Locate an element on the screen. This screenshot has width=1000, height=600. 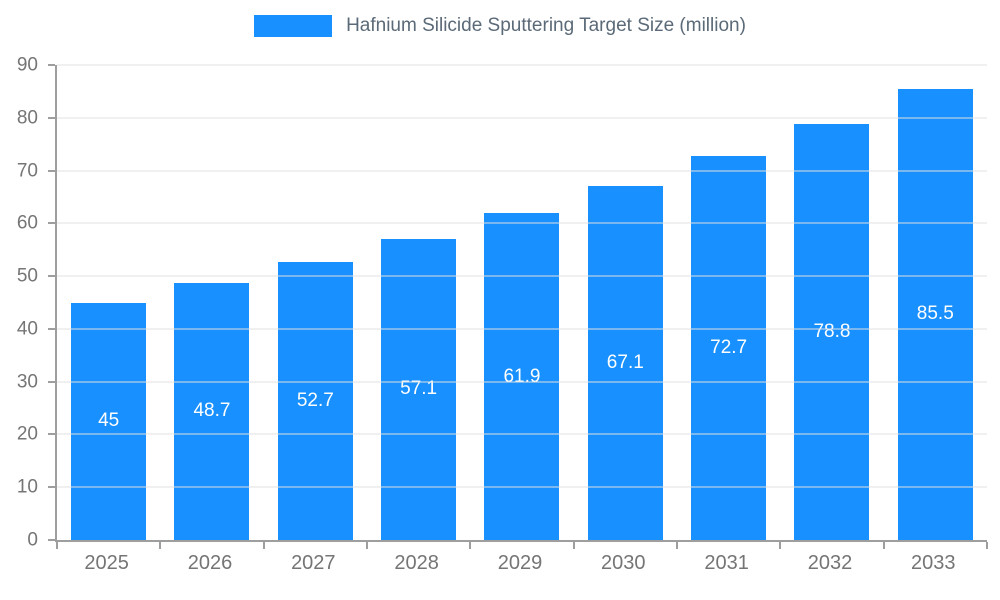
x-axis-label: 2026 is located at coordinates (210, 563).